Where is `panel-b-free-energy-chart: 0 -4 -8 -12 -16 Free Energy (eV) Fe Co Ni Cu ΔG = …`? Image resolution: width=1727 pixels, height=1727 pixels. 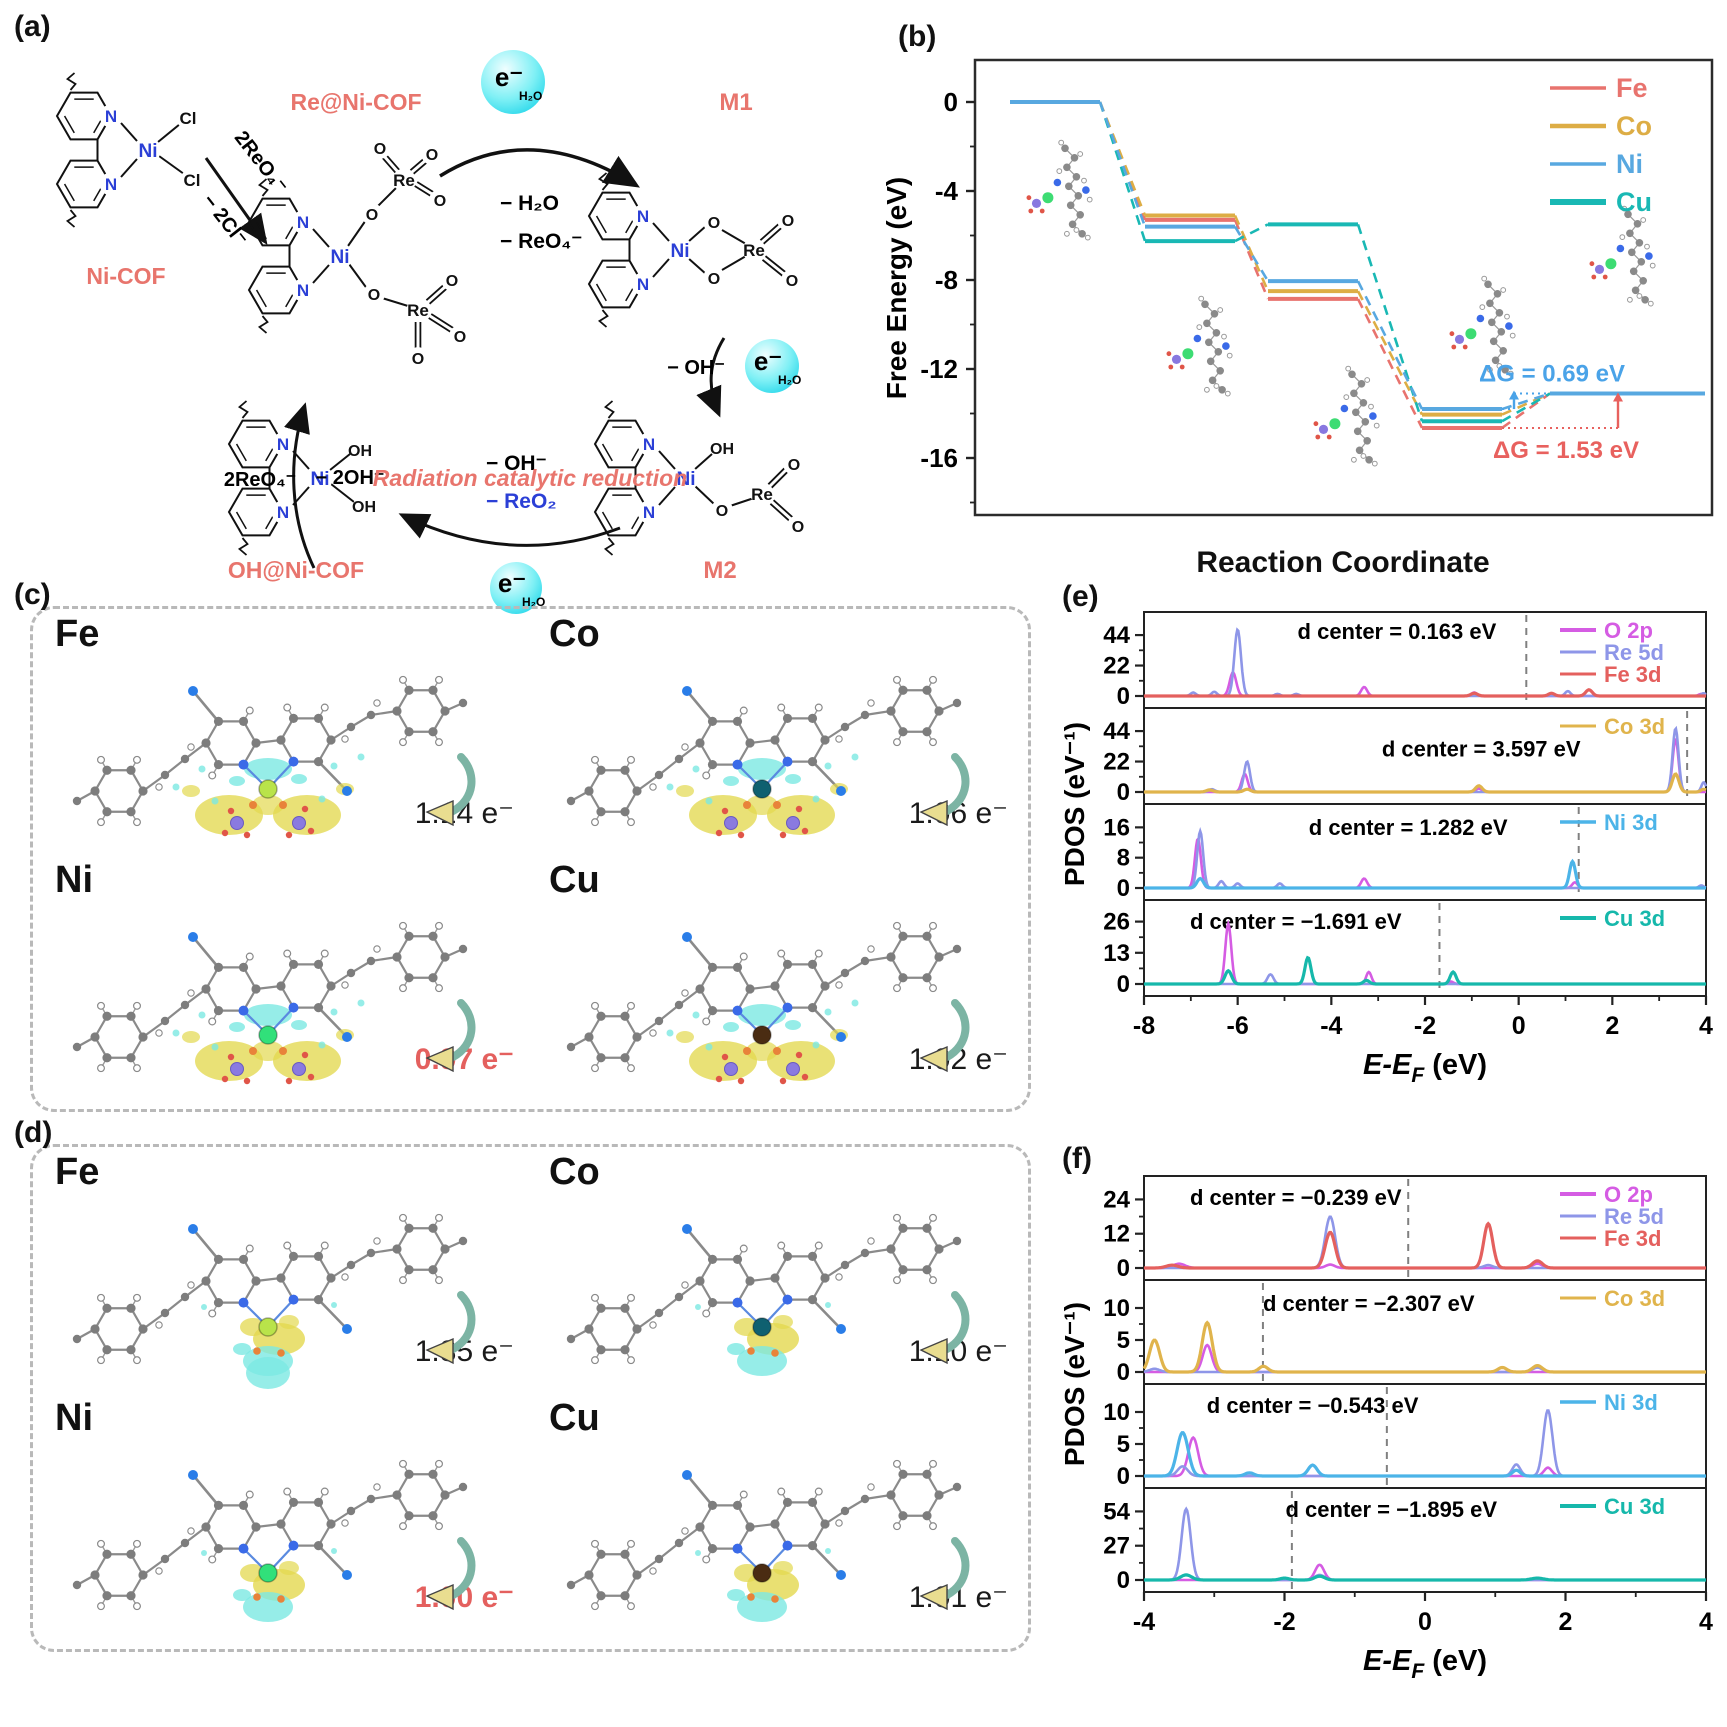
panel-b-free-energy-chart: 0 -4 -8 -12 -16 Free Energy (eV) Fe Co Ni Cu ΔG = … is located at coordinates (1297, 287).